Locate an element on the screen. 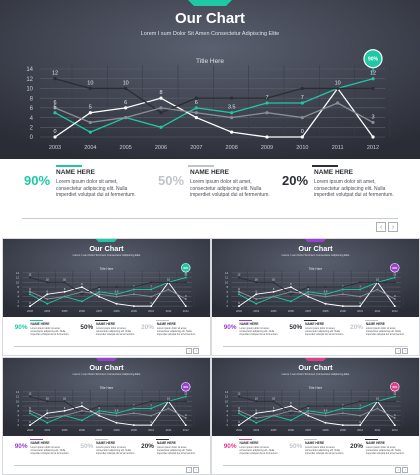 The image size is (420, 475). data-label: 3.5 is located at coordinates (326, 291).